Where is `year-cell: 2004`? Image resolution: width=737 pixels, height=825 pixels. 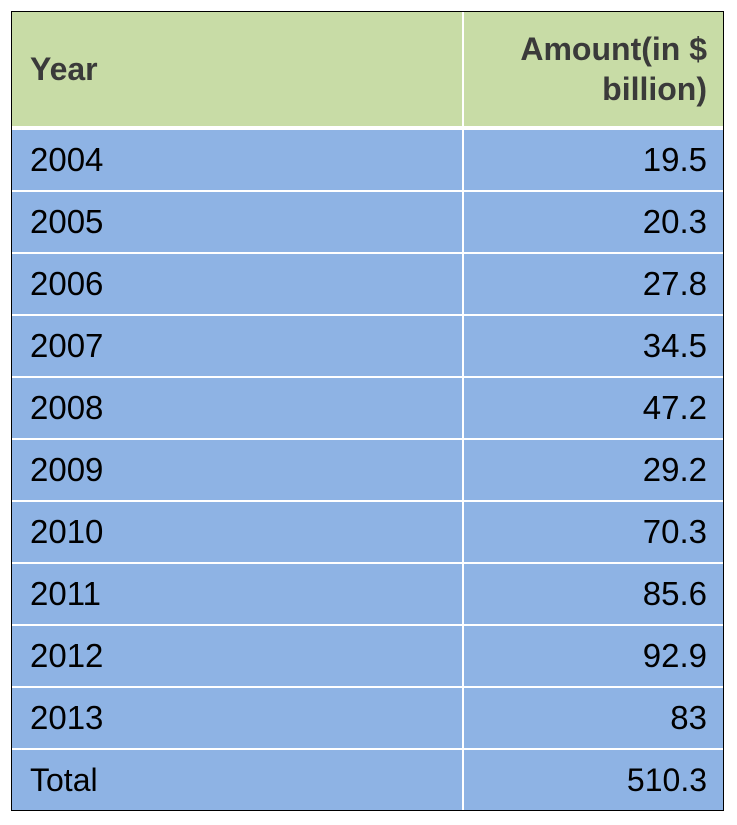
year-cell: 2004 is located at coordinates (237, 159).